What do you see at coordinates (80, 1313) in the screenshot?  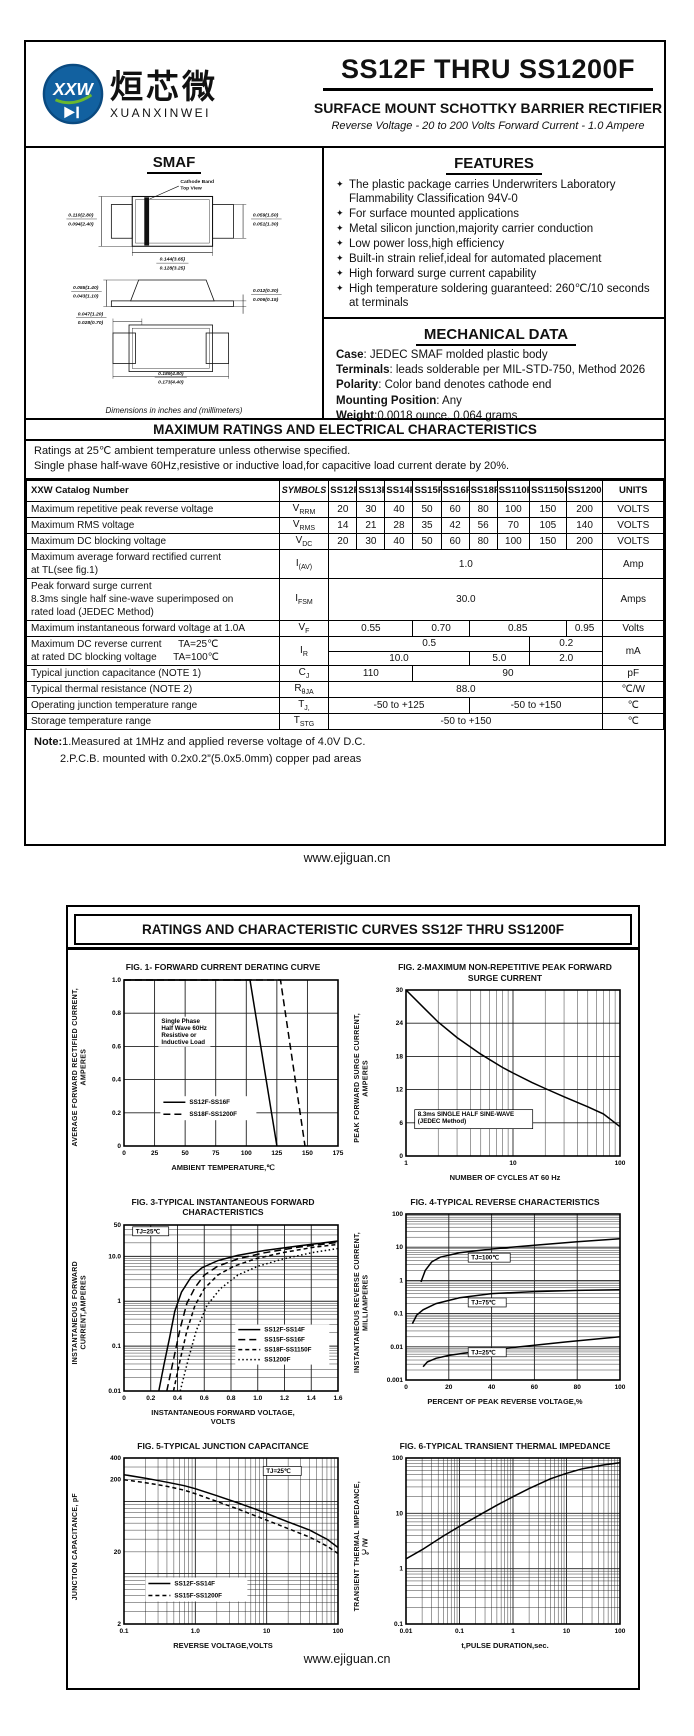 I see `fig3-y-axis-label: INSTANTANEOUS FORWARD CURRENT,AMPERES` at bounding box center [80, 1313].